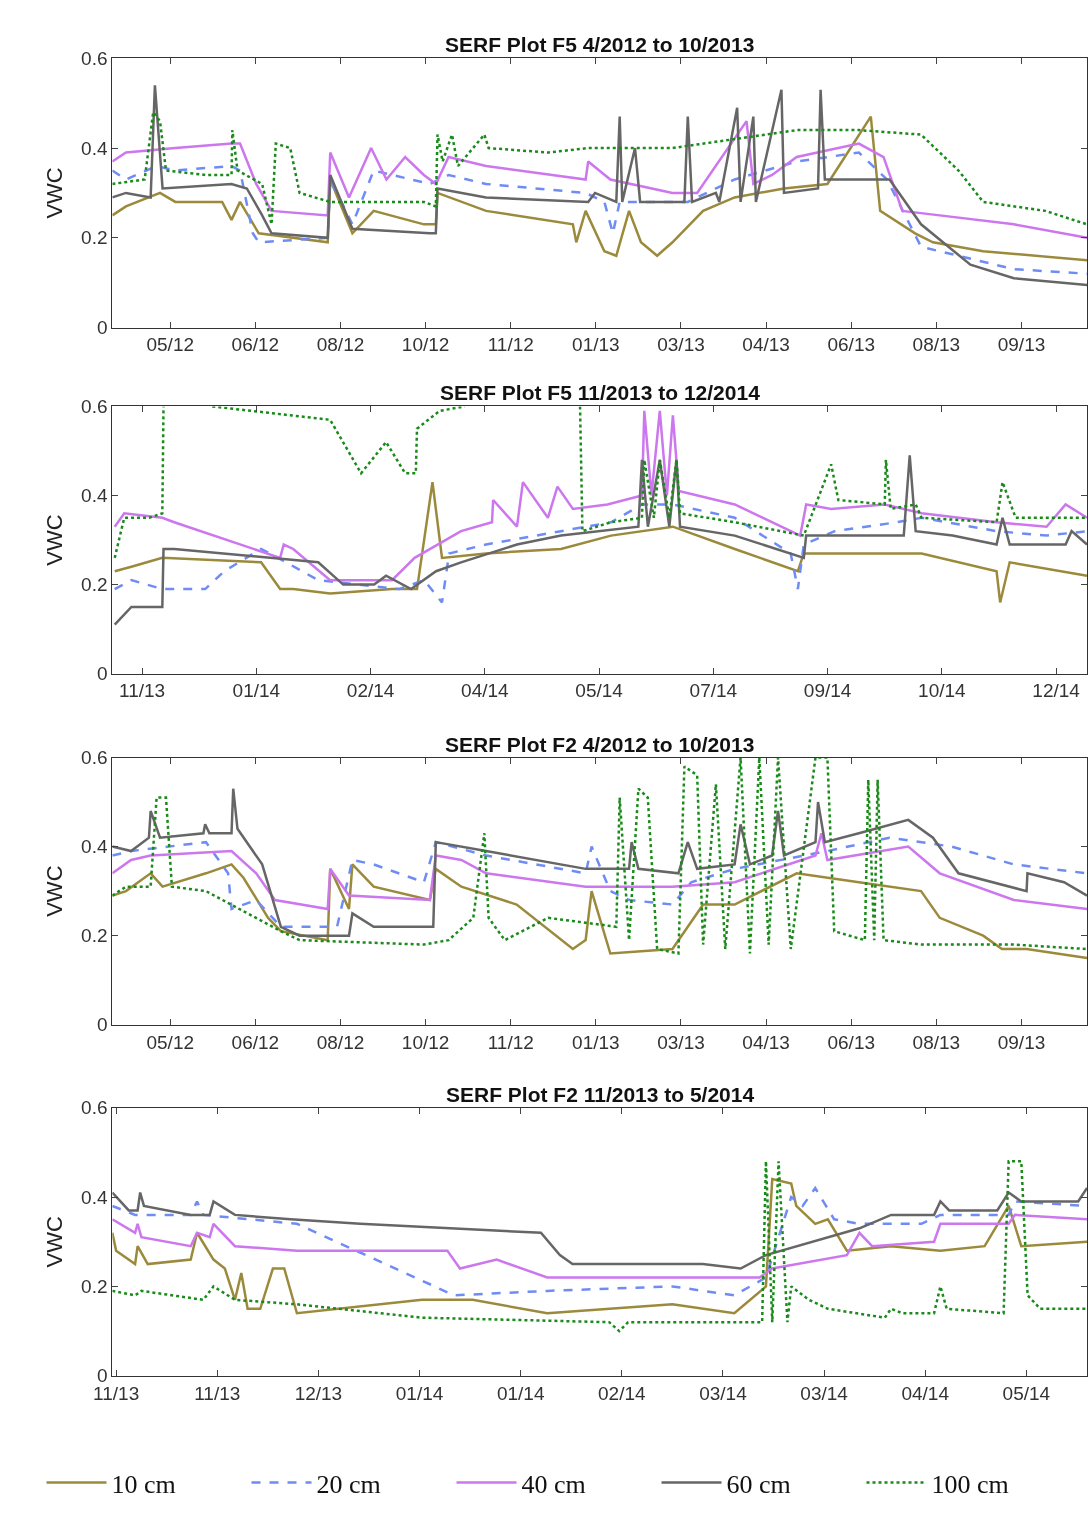  Describe the element at coordinates (318, 1393) in the screenshot. I see `x-tick-label: 12/13` at that location.